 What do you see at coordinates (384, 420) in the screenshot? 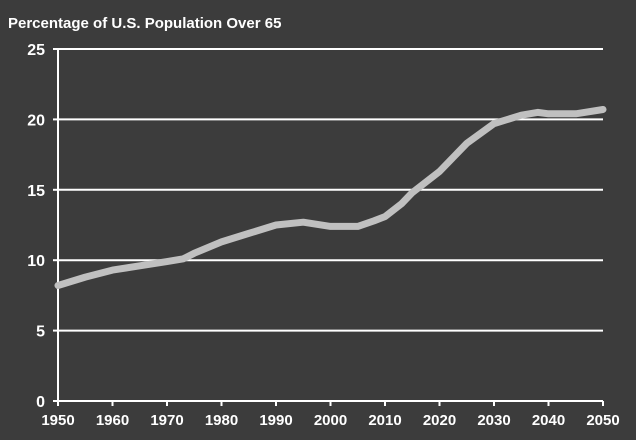
I see `x-tick-label-2010: 2010` at bounding box center [384, 420].